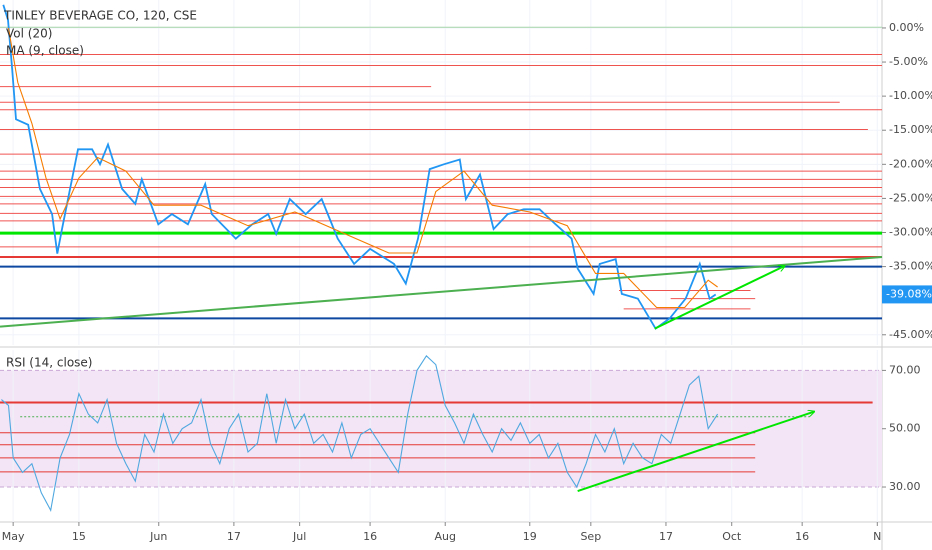  Describe the element at coordinates (45, 51) in the screenshot. I see `ma-legend: MA (9, close)` at that location.